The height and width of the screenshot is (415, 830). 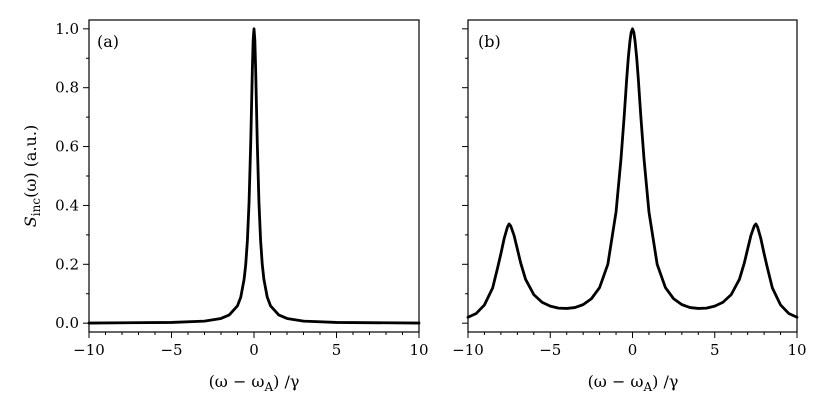 I want to click on y-tick-label: 1.0, so click(x=67, y=29).